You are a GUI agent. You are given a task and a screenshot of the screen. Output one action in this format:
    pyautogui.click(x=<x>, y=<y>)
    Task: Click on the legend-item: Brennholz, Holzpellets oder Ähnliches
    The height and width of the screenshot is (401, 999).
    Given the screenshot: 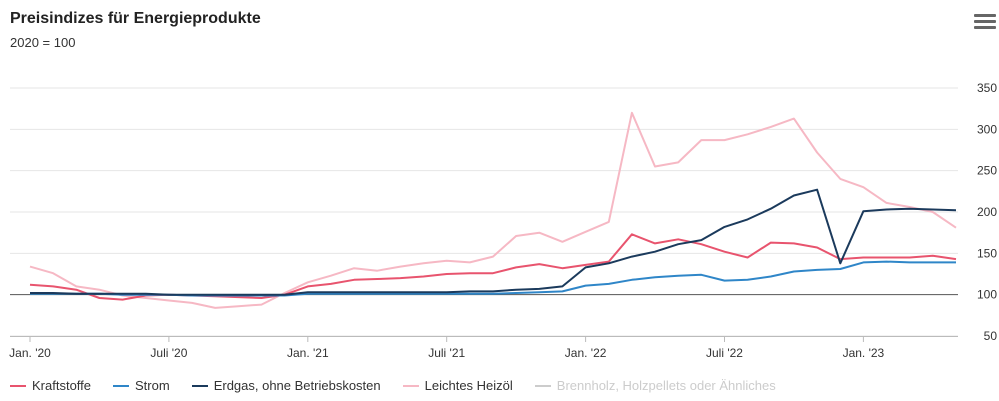 What is the action you would take?
    pyautogui.click(x=655, y=385)
    